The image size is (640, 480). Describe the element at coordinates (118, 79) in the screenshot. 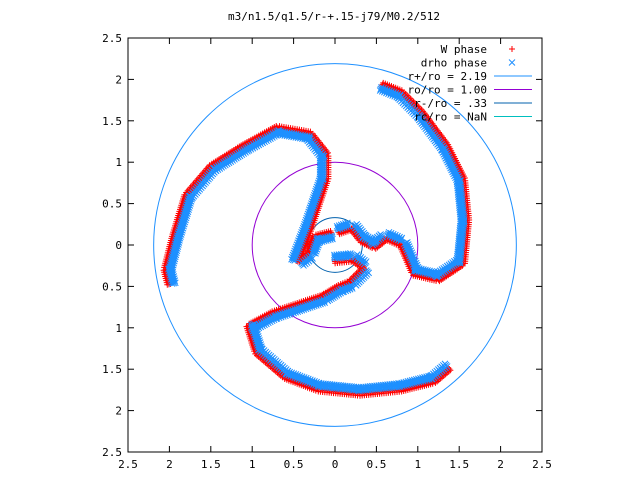

I see `y-tick-label-1: 2` at that location.